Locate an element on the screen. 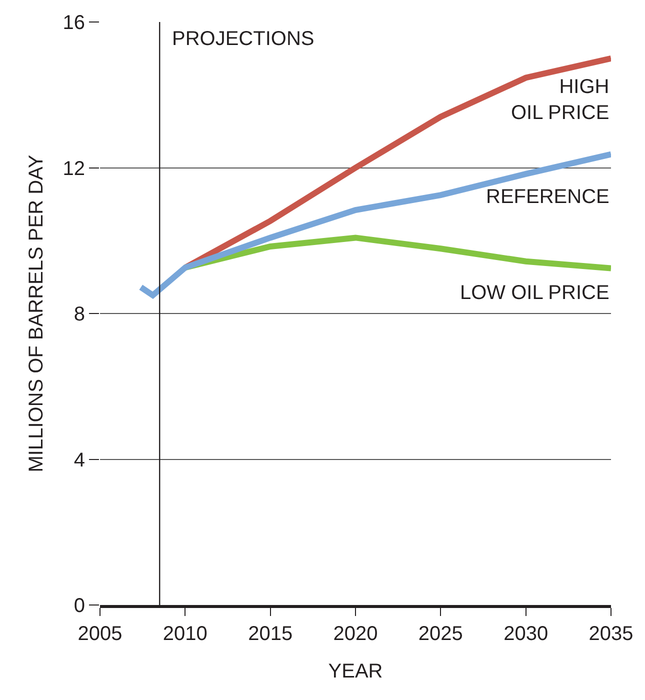 The height and width of the screenshot is (700, 645). x-tick-label: 2015 is located at coordinates (270, 633).